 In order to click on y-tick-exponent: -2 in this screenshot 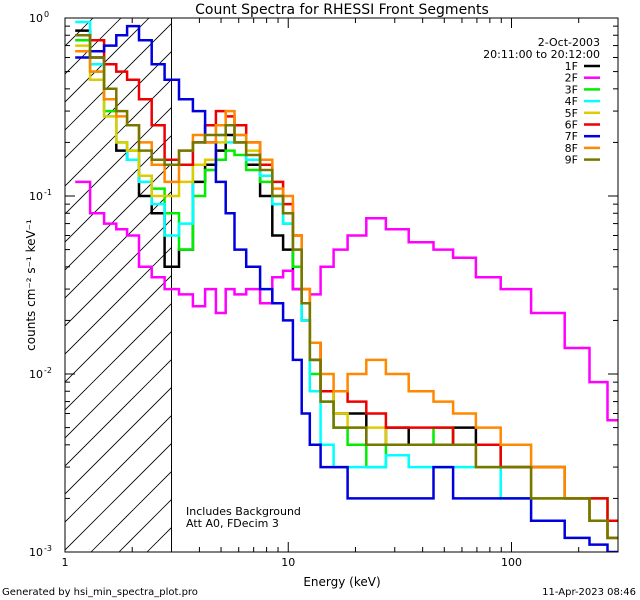, I will do `click(48, 370)`.